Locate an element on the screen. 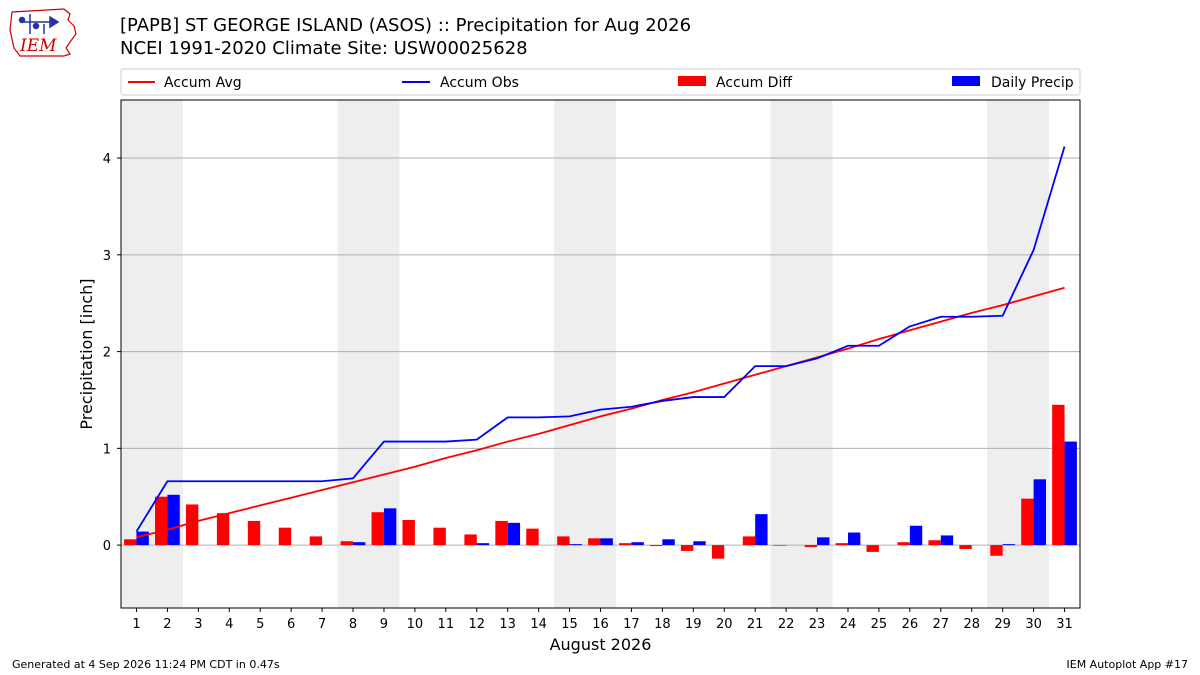 The image size is (1200, 675). y-tick-label: 2 is located at coordinates (107, 353).